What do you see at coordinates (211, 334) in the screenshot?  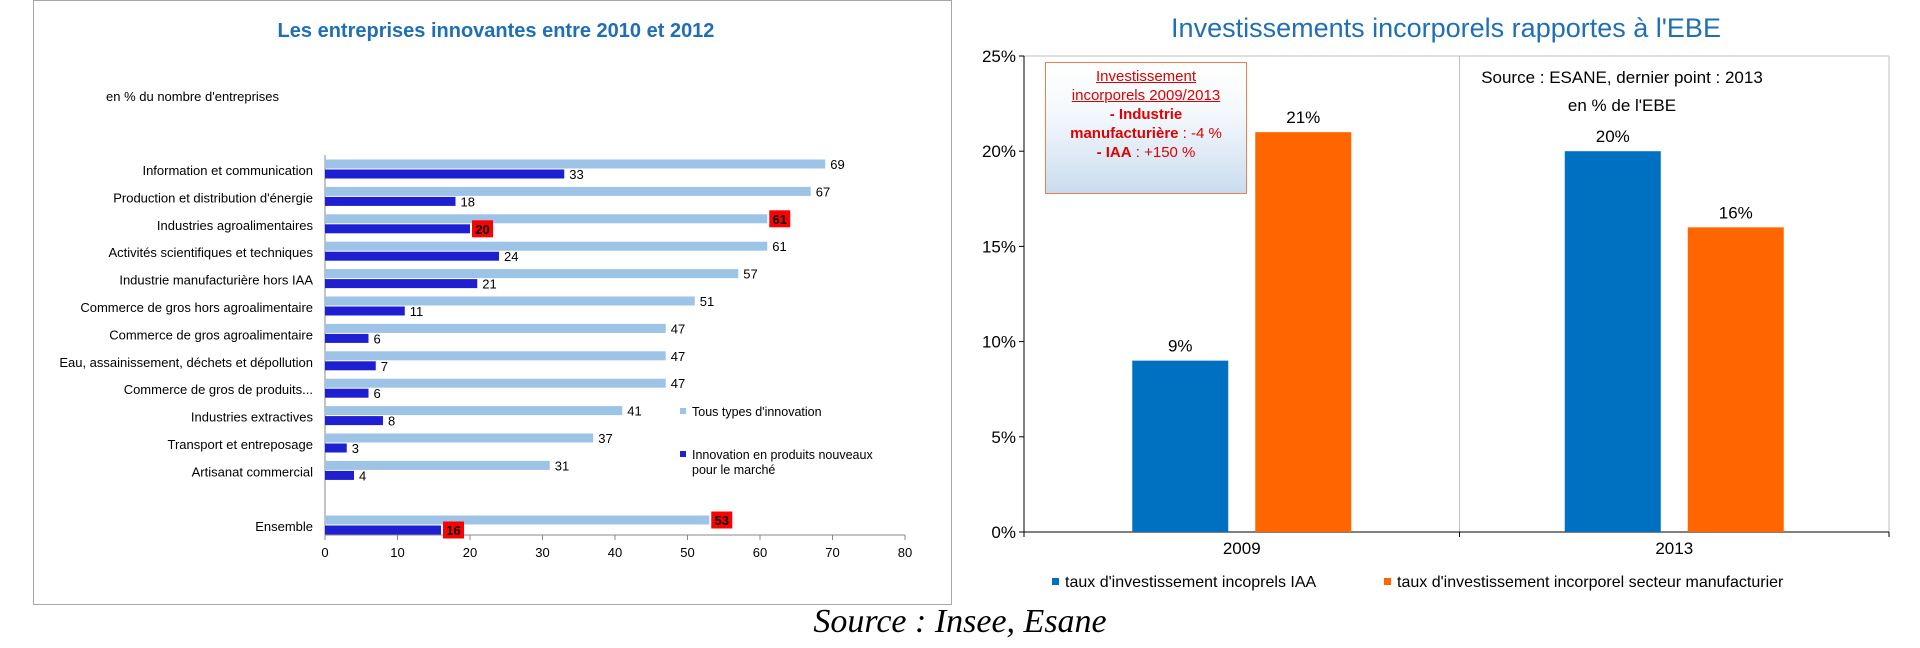 I see `category-label: Commerce de gros agroalimentaire` at bounding box center [211, 334].